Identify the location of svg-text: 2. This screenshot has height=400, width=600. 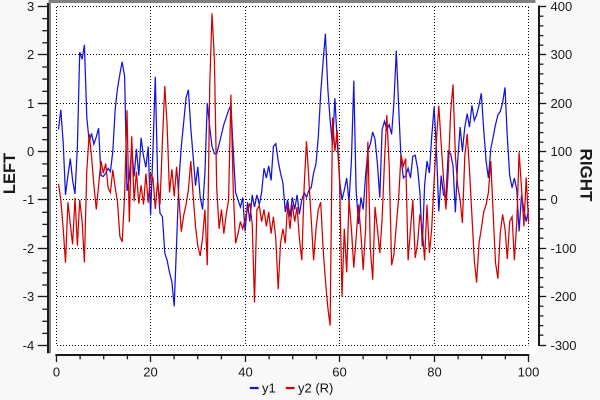
(30, 54).